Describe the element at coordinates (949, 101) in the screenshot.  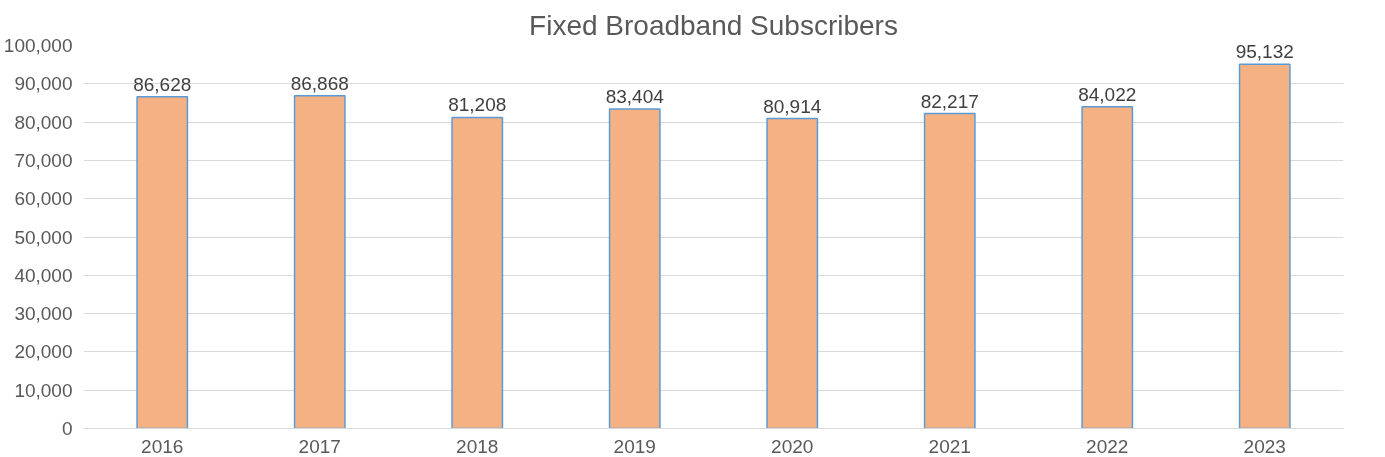
I see `data-label: 82,217` at that location.